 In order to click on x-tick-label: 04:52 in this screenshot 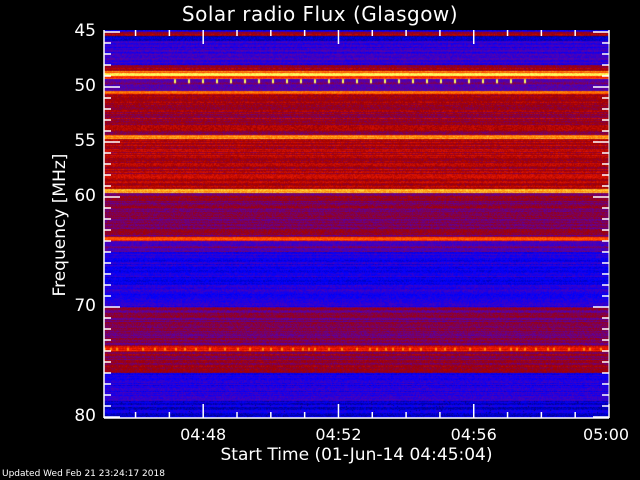, I will do `click(338, 434)`.